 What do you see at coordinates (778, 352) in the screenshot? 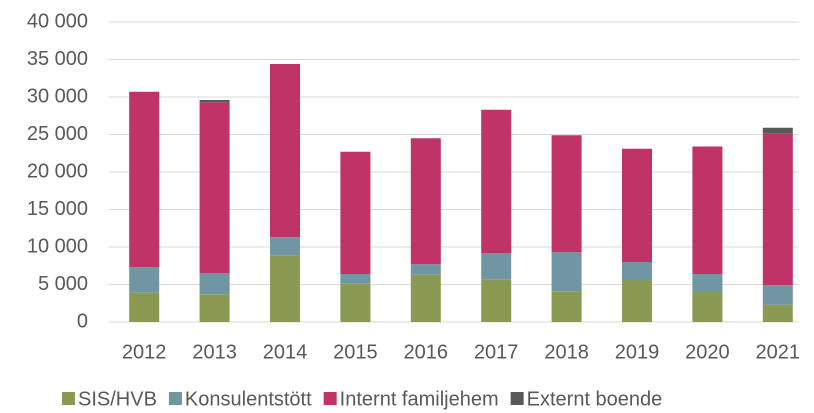
I see `x-tick-label: 2021` at bounding box center [778, 352].